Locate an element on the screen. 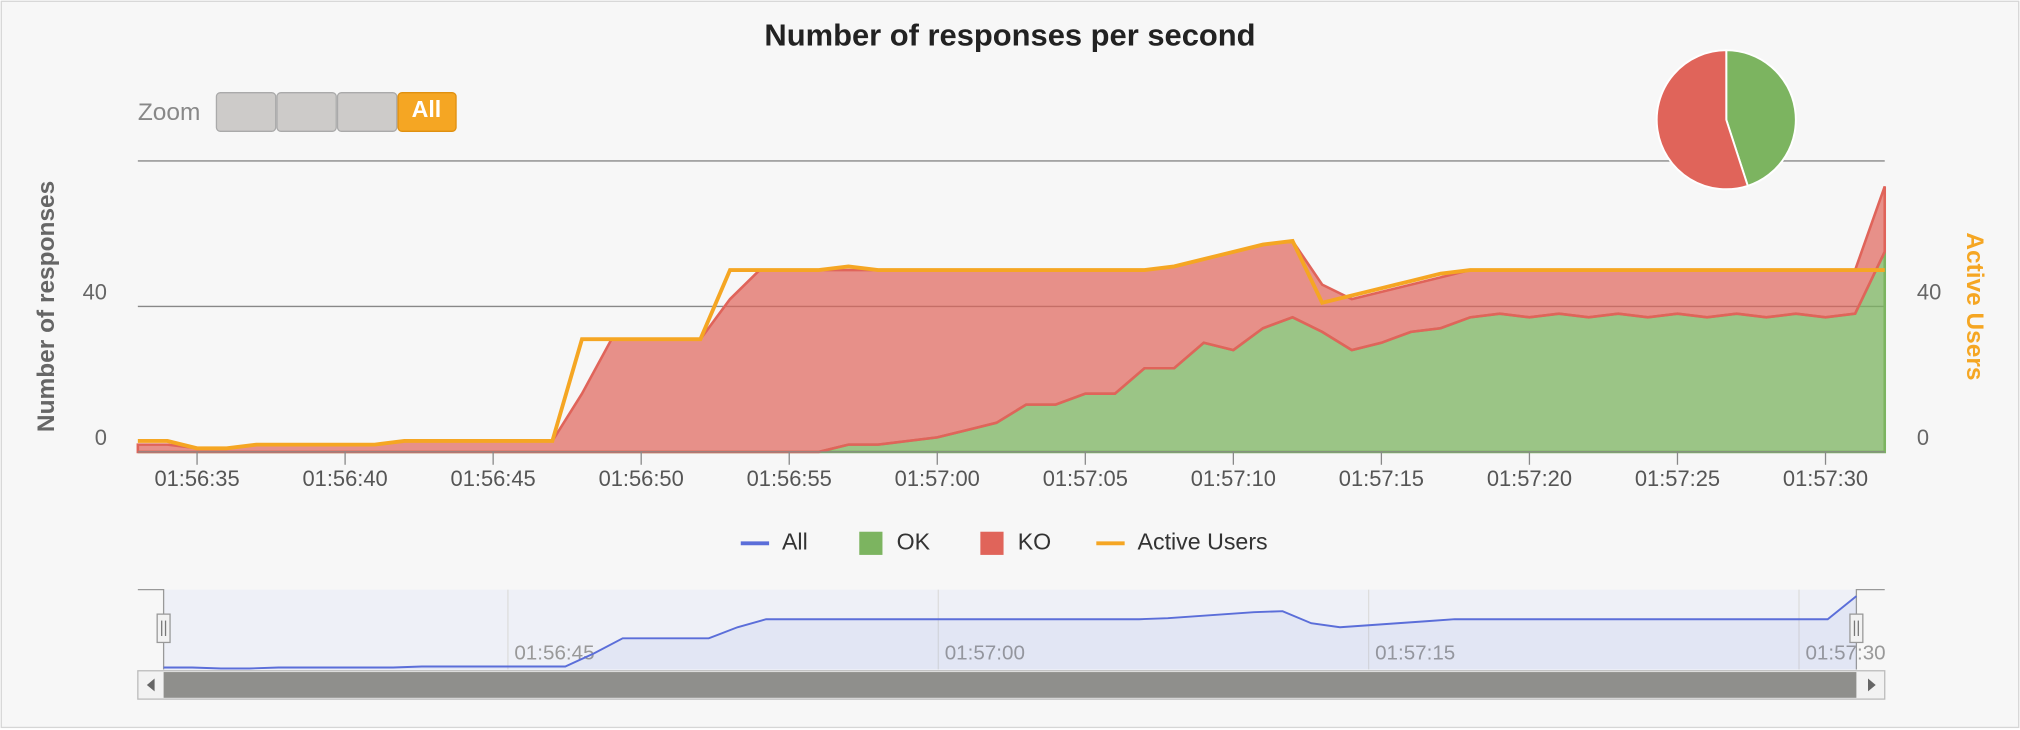 This screenshot has height=730, width=2020. x-tick-label: 01:57:00 is located at coordinates (937, 478).